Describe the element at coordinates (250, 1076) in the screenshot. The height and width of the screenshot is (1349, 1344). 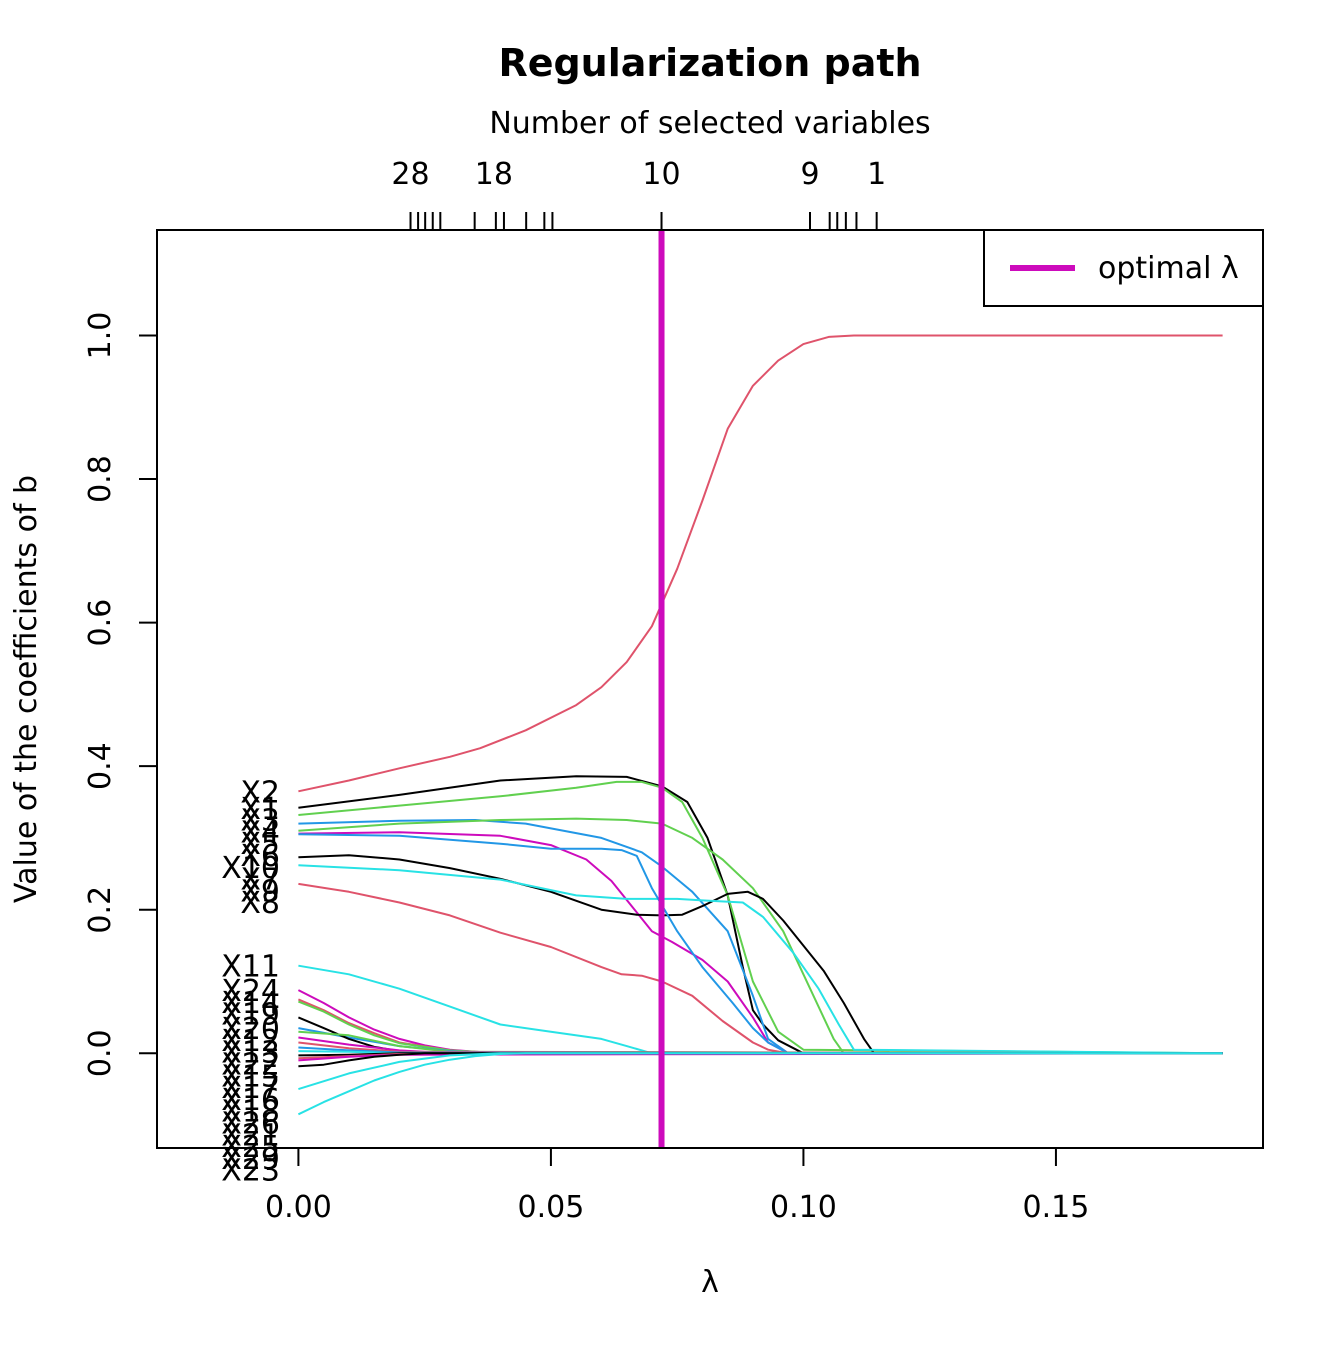
I see `variable-label-x15: X15` at that location.